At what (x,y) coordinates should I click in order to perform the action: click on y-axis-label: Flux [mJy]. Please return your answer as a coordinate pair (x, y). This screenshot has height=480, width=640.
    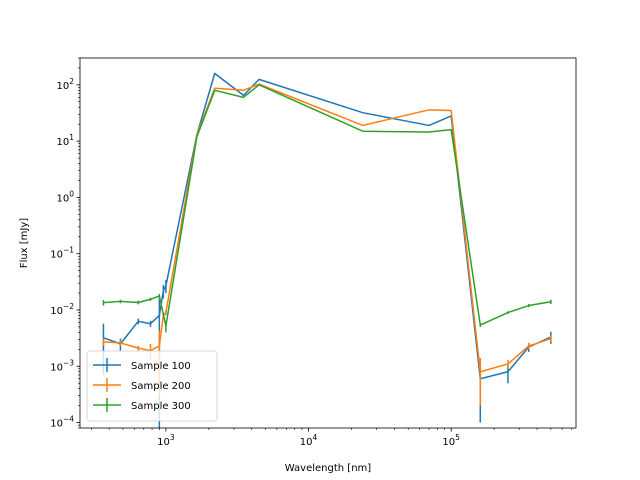
    Looking at the image, I should click on (24, 243).